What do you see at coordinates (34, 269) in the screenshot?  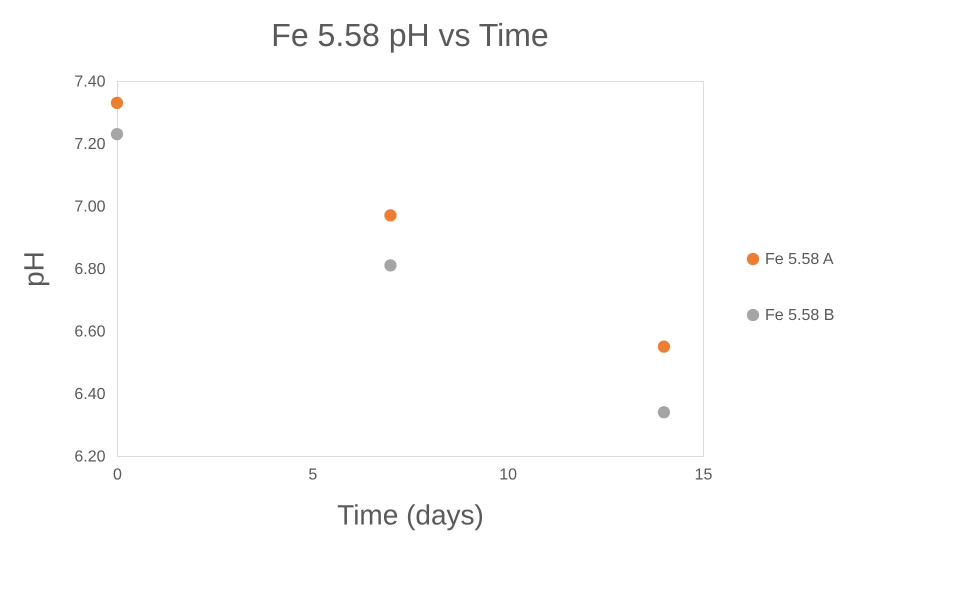 I see `y-axis-title: pH` at bounding box center [34, 269].